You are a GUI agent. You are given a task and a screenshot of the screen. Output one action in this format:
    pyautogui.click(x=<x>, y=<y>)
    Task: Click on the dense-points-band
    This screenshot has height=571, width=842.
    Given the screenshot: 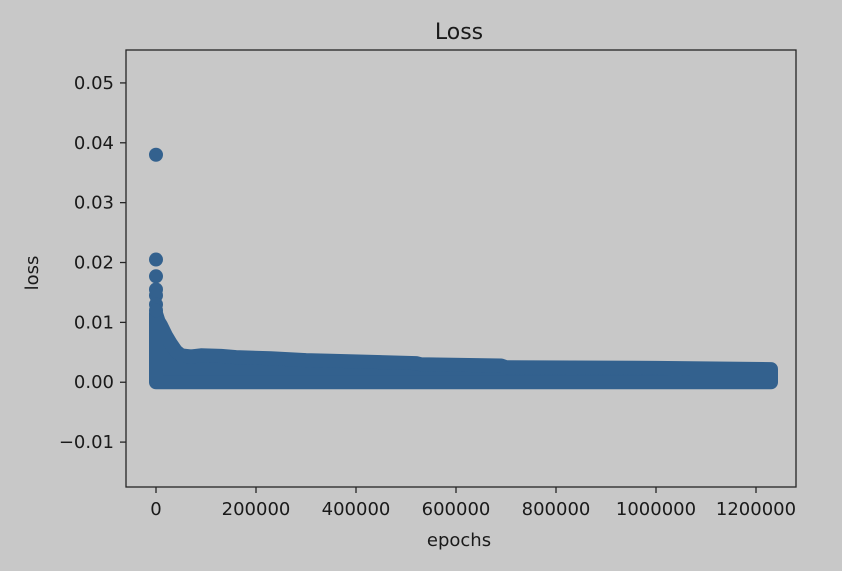 What is the action you would take?
    pyautogui.click(x=463, y=348)
    